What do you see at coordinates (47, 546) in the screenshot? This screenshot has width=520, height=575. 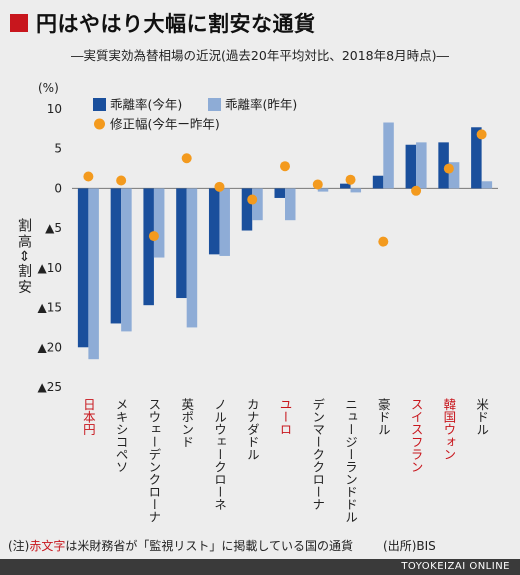 I see `footnote-red-text: 赤文字` at bounding box center [47, 546].